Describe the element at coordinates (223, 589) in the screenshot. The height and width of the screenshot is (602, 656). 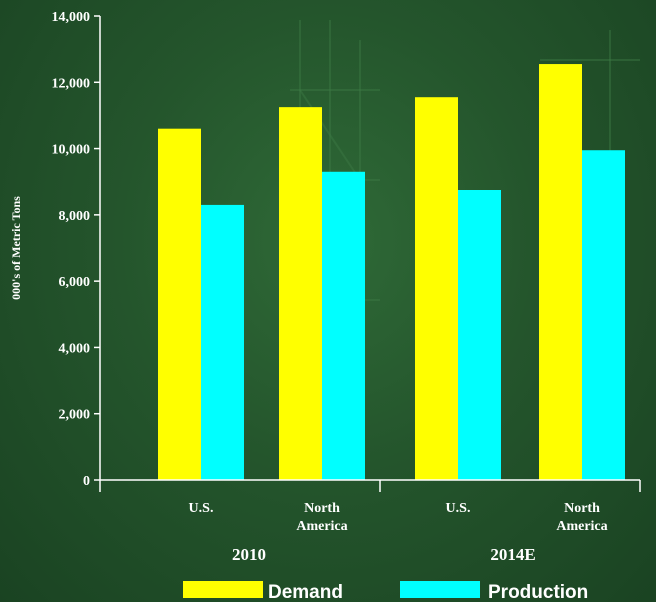
I see `legend-swatch-demand` at that location.